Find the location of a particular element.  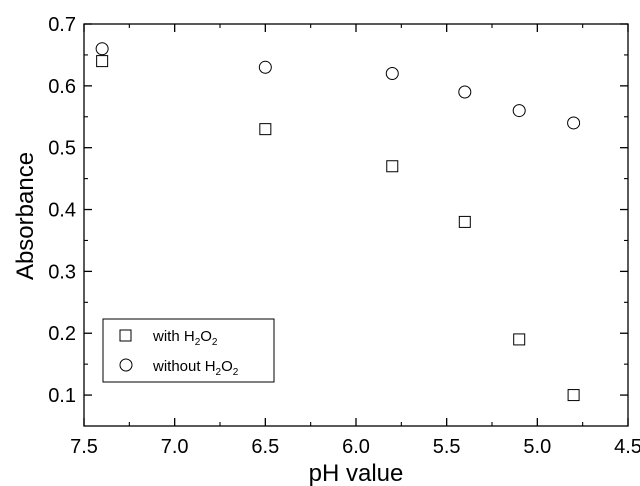

x-tick-label: 7.5 is located at coordinates (84, 447).